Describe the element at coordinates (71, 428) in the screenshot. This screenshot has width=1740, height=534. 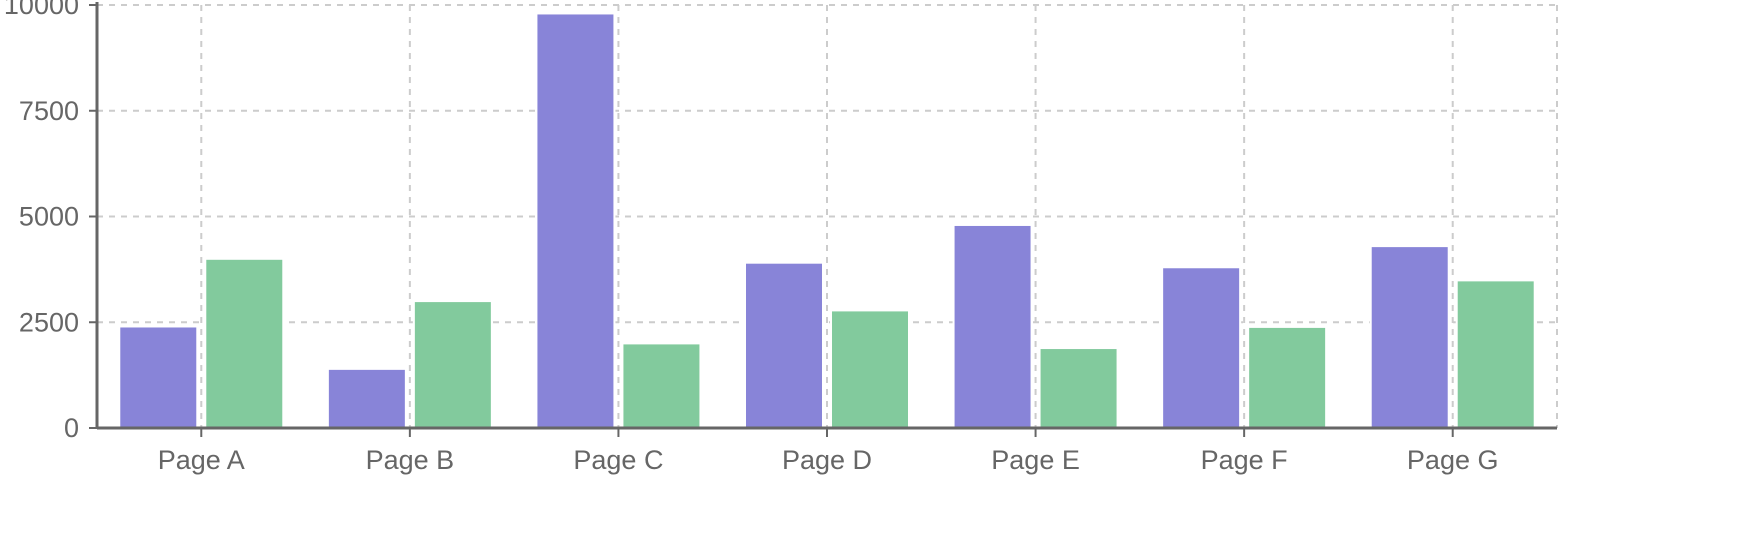
I see `y-tick-label: 0` at that location.